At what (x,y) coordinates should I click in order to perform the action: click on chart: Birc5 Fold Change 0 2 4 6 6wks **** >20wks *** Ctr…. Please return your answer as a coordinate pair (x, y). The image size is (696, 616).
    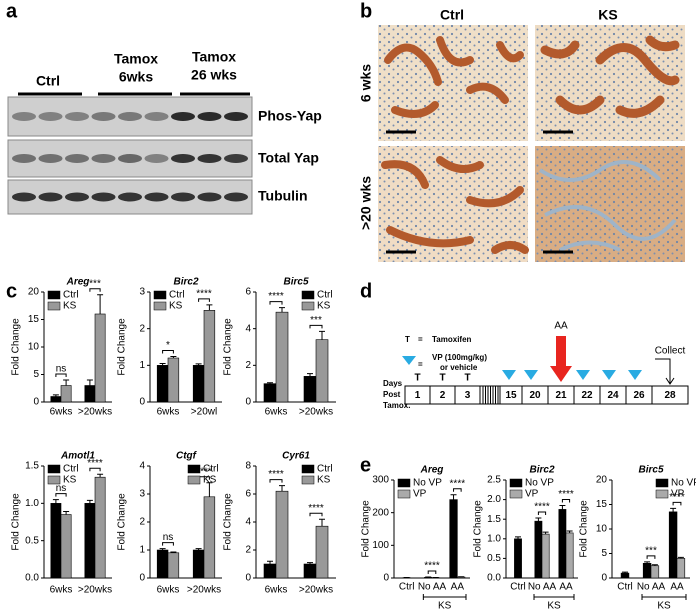
    Looking at the image, I should click on (279, 347).